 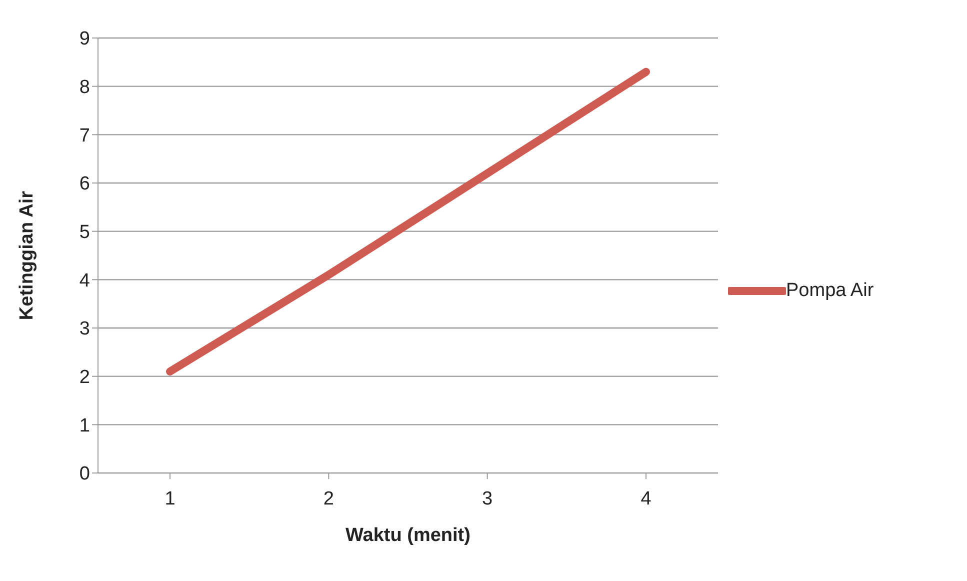 What do you see at coordinates (328, 499) in the screenshot?
I see `x-tick-label: 2` at bounding box center [328, 499].